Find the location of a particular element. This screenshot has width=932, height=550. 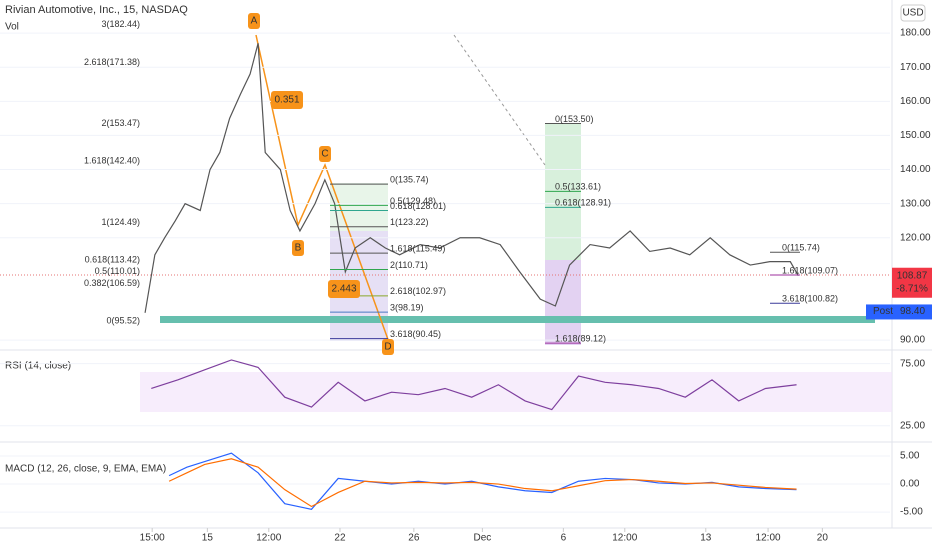

fib-label: 1(124.49) is located at coordinates (120, 222).